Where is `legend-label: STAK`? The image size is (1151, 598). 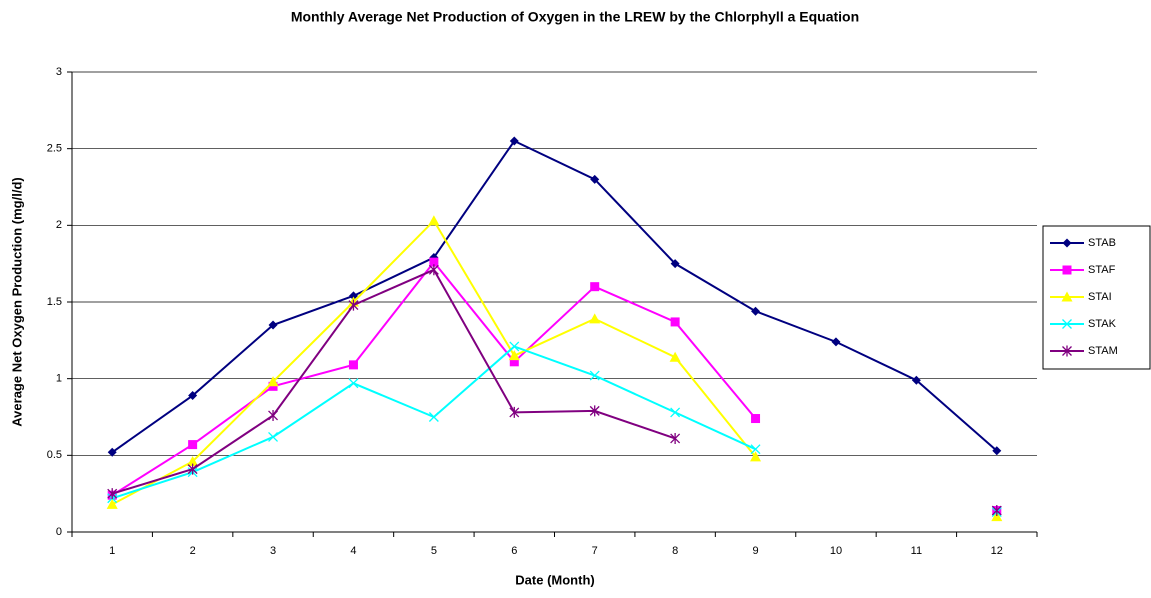
legend-label: STAK is located at coordinates (1102, 324).